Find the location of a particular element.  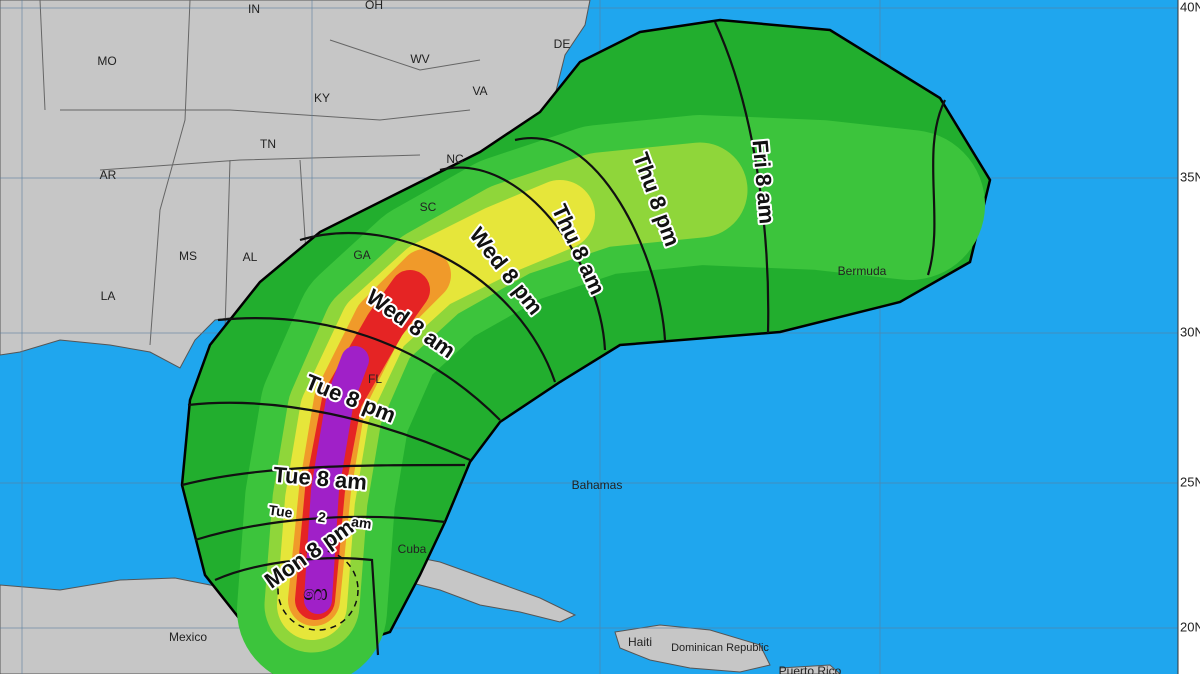

region-label: IN is located at coordinates (254, 9).